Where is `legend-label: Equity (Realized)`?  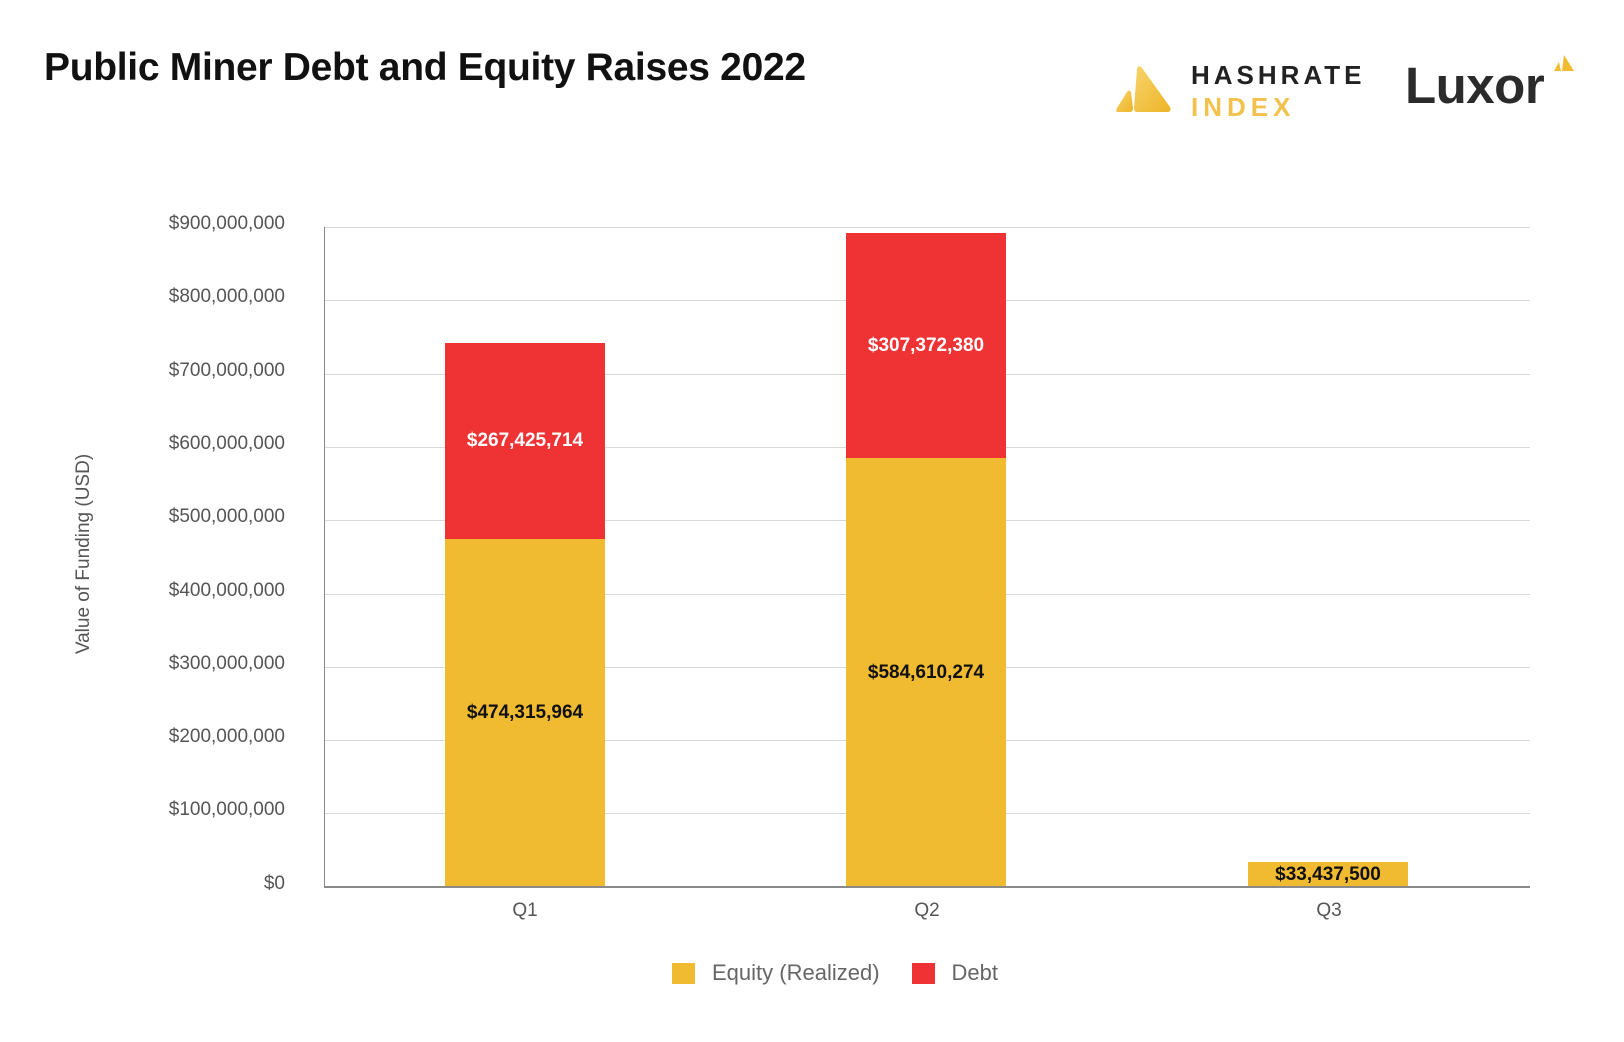
legend-label: Equity (Realized) is located at coordinates (796, 972).